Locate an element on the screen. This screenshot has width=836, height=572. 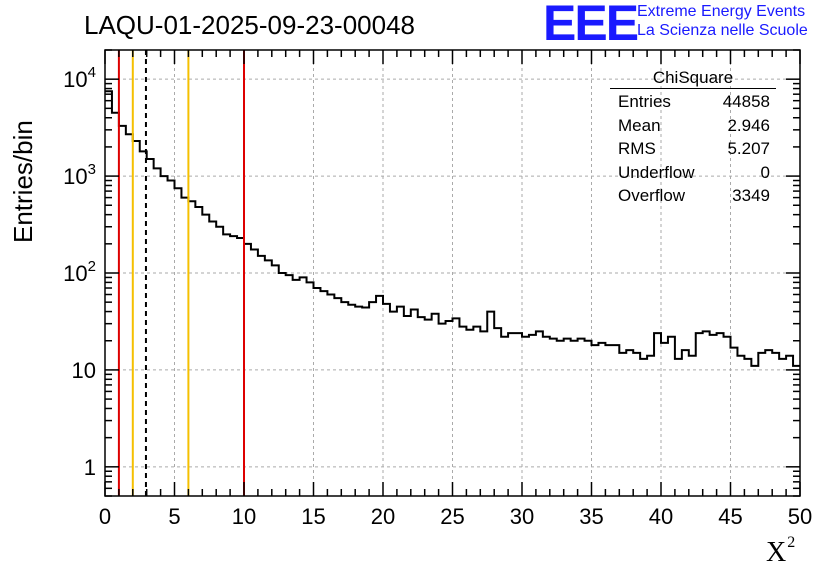
y-tick-label: 1 is located at coordinates (90, 467).